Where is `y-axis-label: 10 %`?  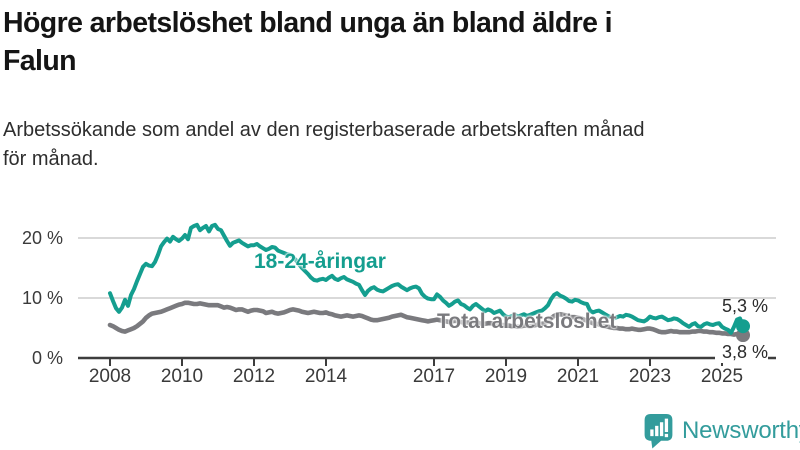 y-axis-label: 10 % is located at coordinates (42, 298).